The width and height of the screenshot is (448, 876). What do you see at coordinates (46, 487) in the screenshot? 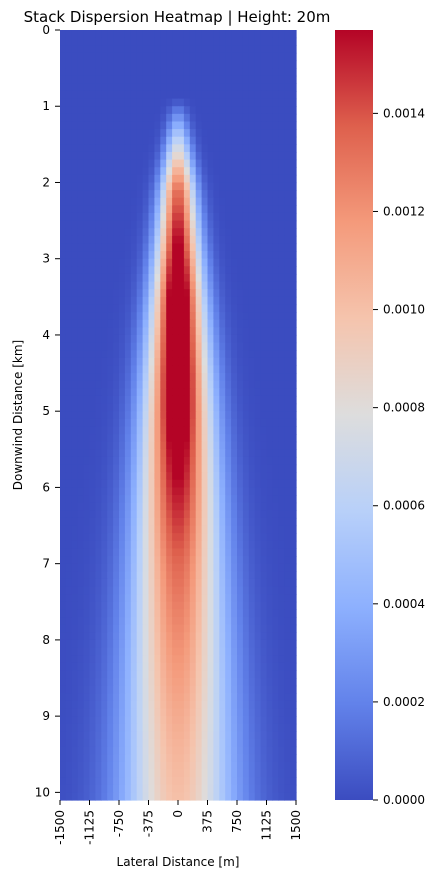
I see `y-tick-label: 6` at bounding box center [46, 487].